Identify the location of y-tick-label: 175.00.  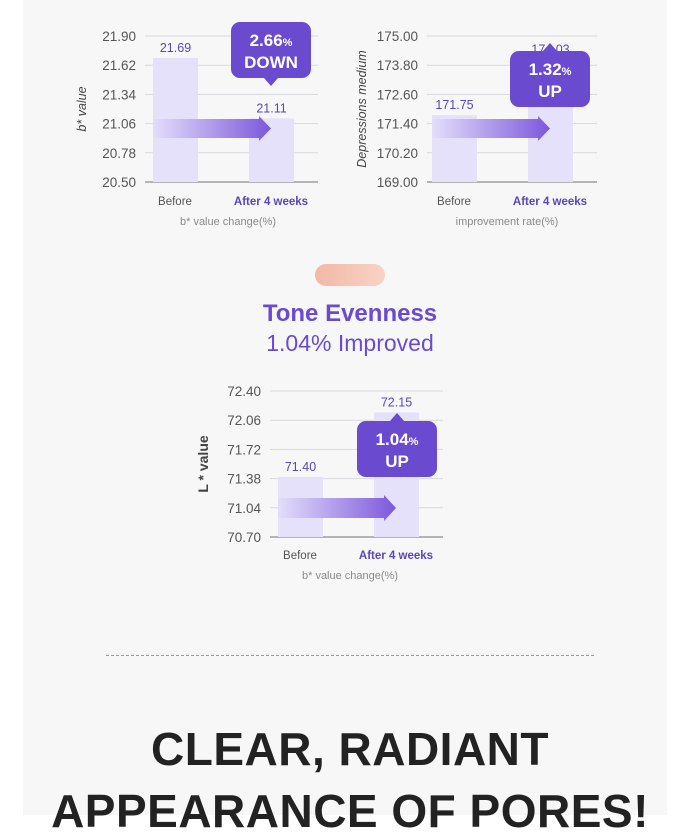
(397, 36).